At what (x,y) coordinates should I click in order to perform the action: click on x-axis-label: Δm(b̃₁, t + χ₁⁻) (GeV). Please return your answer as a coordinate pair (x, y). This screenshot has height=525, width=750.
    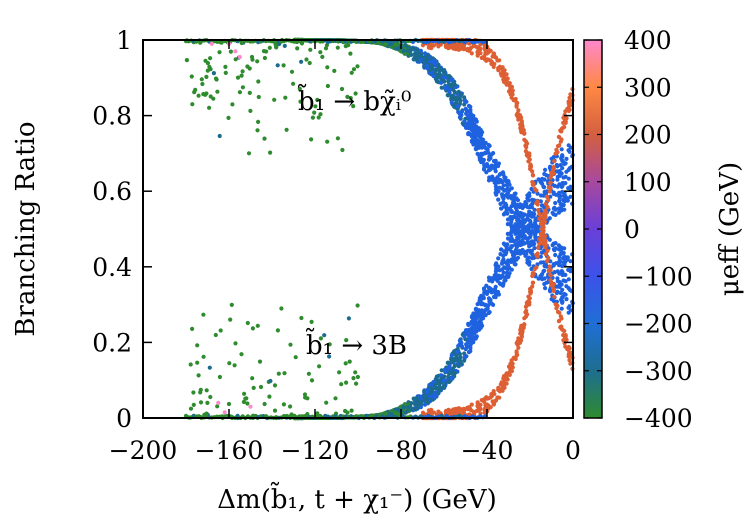
    Looking at the image, I should click on (356, 498).